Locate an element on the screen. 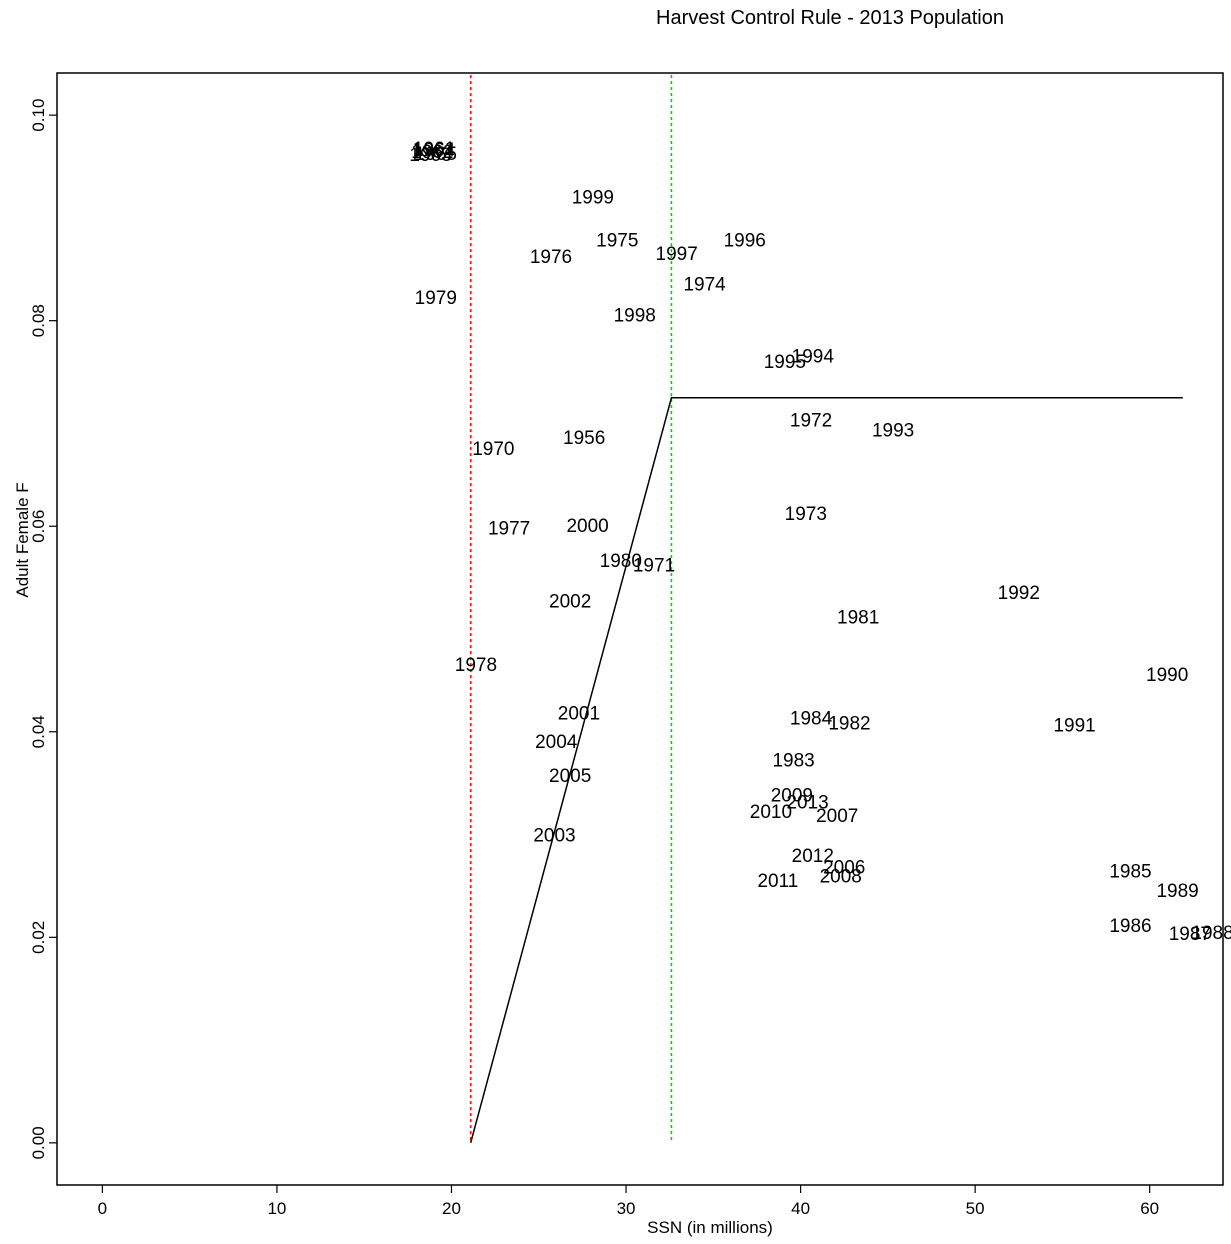 This screenshot has width=1231, height=1244. point-label-1987: 1987 is located at coordinates (1190, 934).